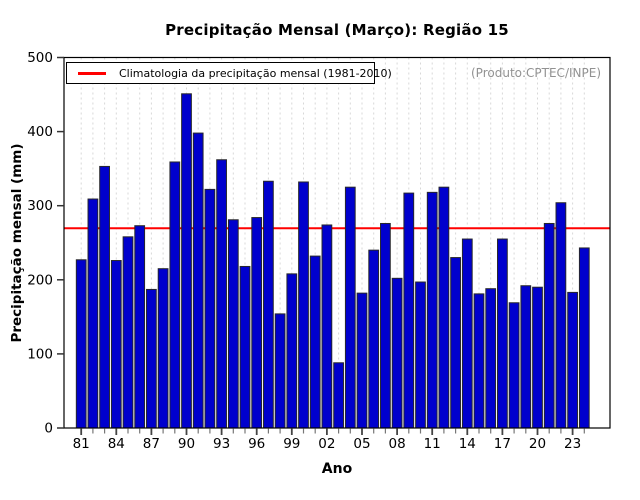  What do you see at coordinates (536, 73) in the screenshot?
I see `produto-annotation: (Produto:CPTEC/INPE)` at bounding box center [536, 73].